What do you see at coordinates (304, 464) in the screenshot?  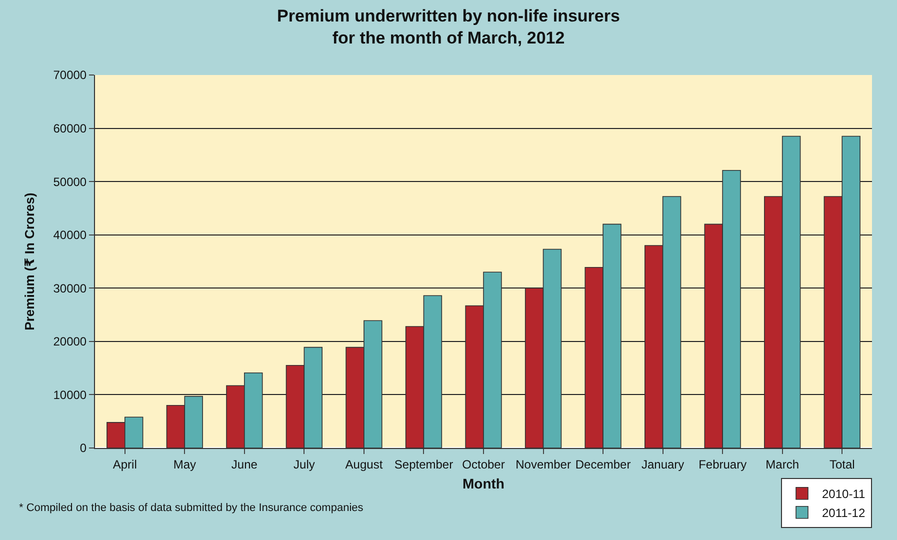 I see `x-tick-label: July` at bounding box center [304, 464].